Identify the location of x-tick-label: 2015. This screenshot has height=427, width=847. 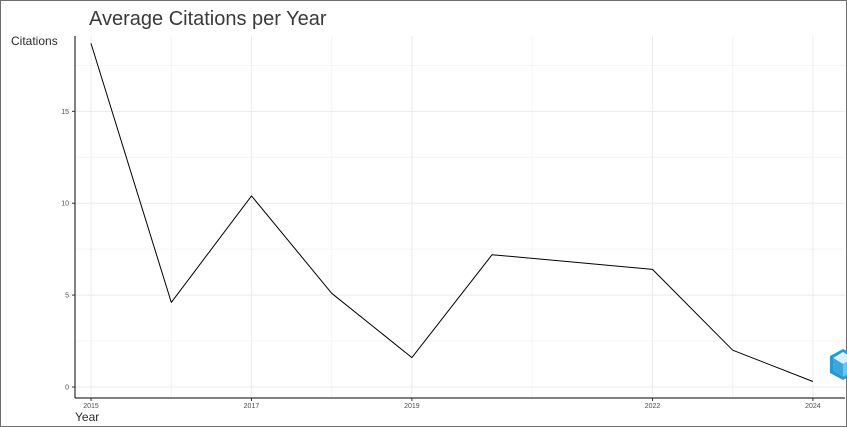
(91, 406).